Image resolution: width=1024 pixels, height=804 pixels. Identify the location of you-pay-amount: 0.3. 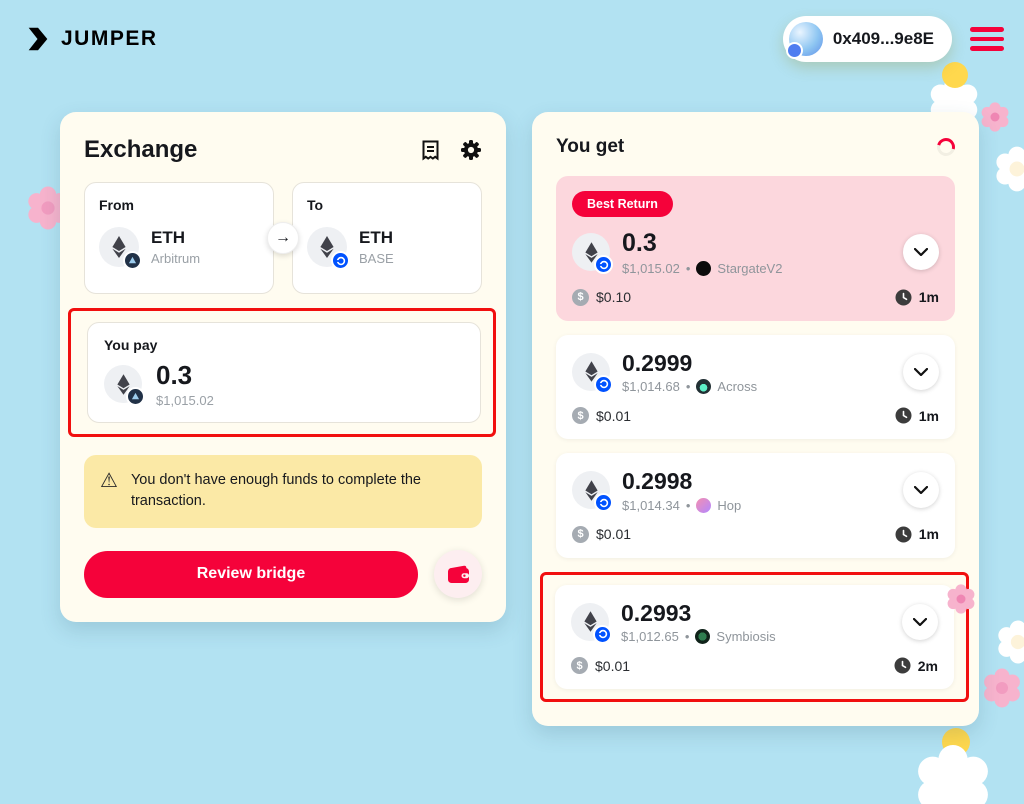
(174, 375).